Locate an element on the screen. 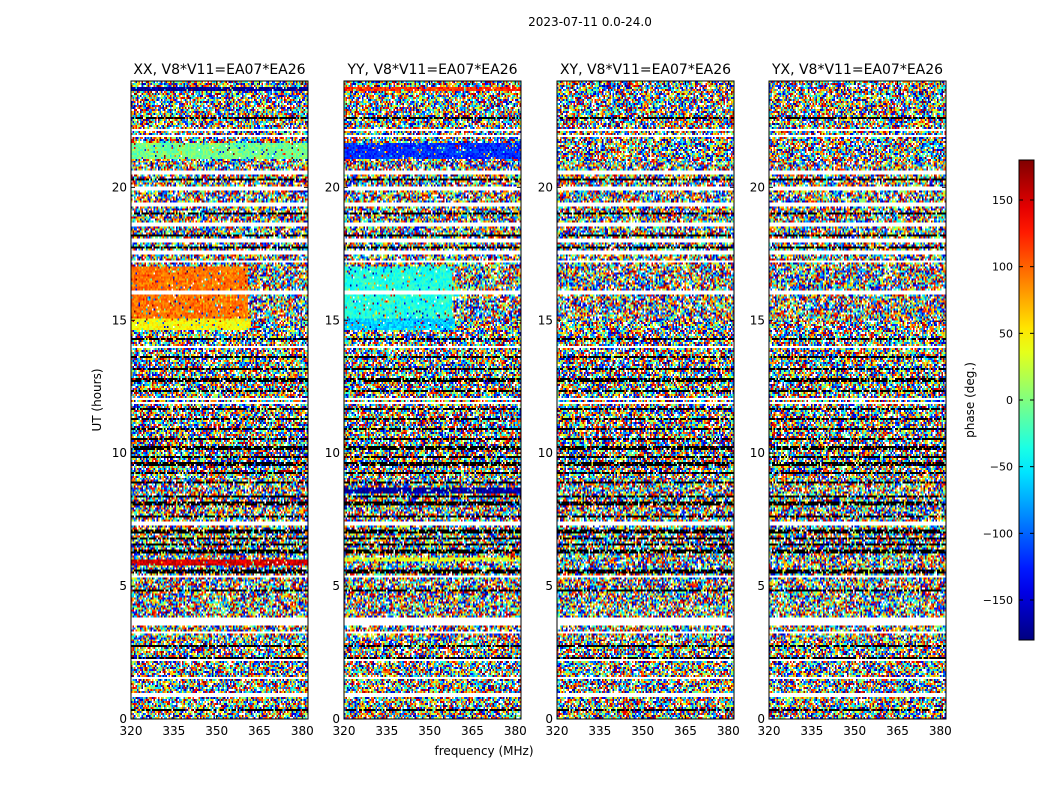  panel-title: YY, V8*V11=EA07*EA26 is located at coordinates (431, 70).